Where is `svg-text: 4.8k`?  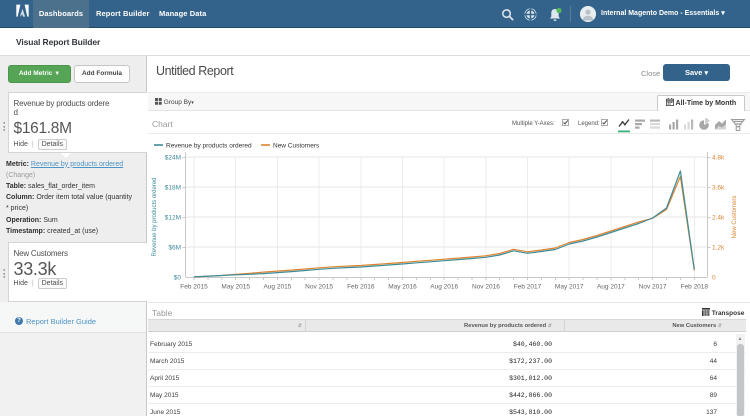
svg-text: 4.8k is located at coordinates (718, 157).